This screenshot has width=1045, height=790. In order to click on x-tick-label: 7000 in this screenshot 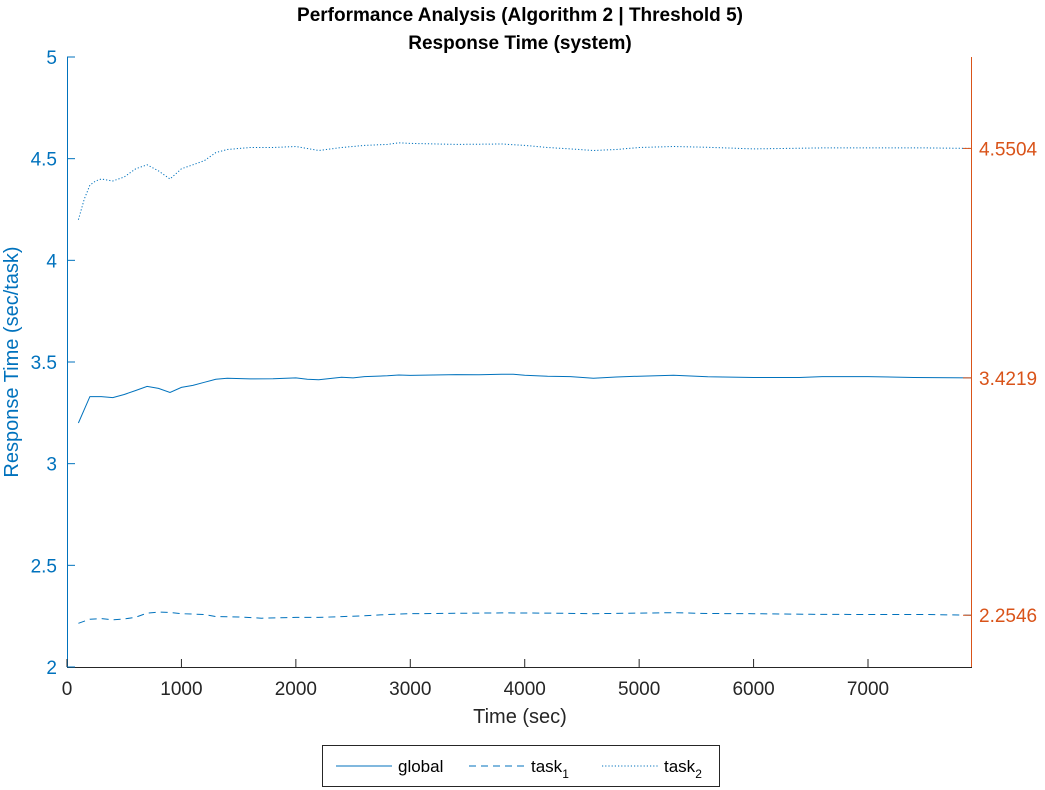, I will do `click(868, 689)`.